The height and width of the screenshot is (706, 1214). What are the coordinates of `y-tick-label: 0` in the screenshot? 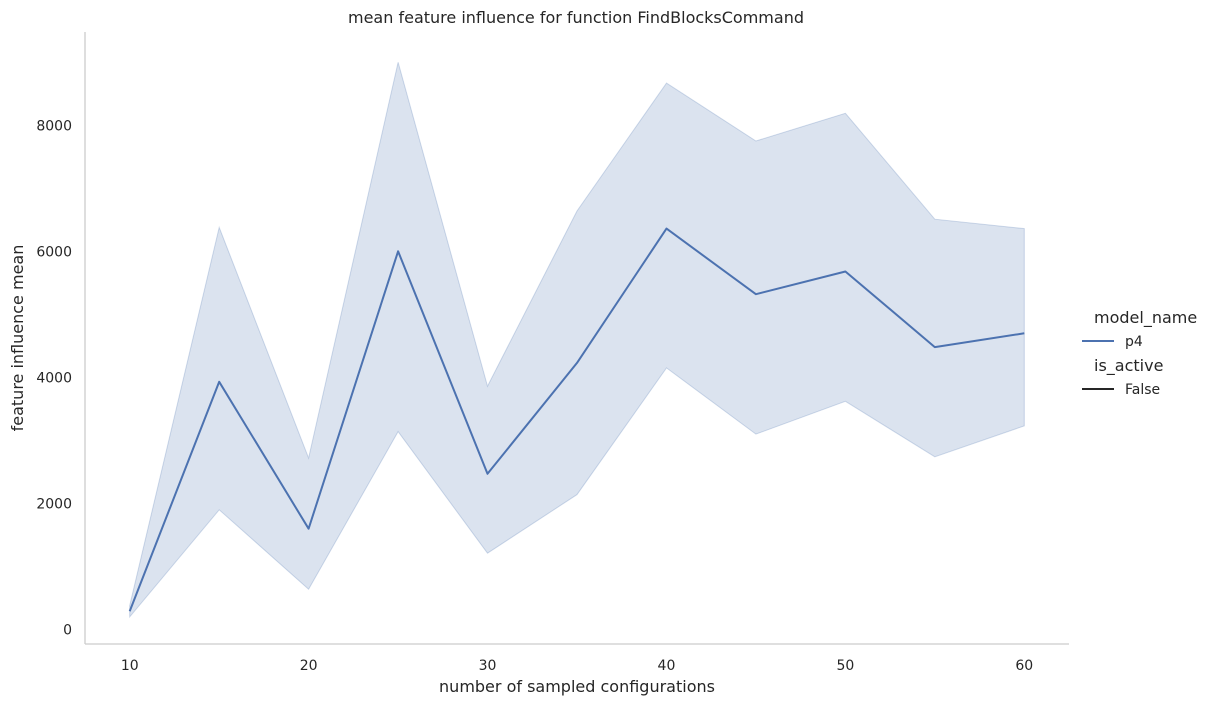 It's located at (67, 631).